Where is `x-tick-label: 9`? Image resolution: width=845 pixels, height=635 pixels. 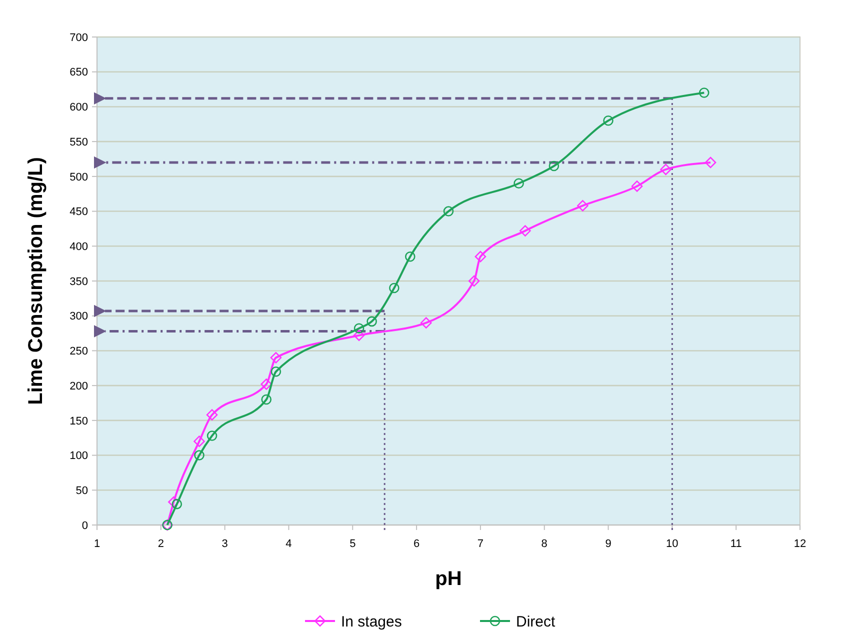 x-tick-label: 9 is located at coordinates (608, 544).